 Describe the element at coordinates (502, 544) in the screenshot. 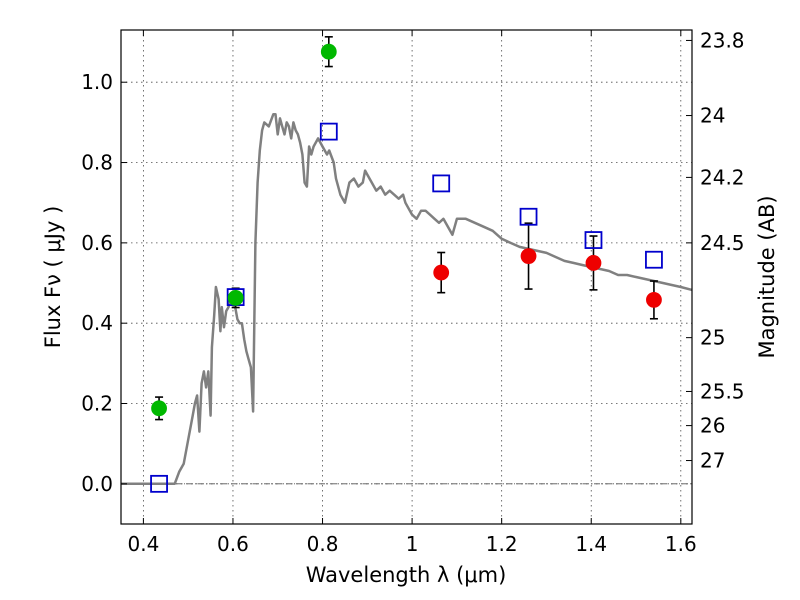

I see `x-tick-label: 1.2` at that location.